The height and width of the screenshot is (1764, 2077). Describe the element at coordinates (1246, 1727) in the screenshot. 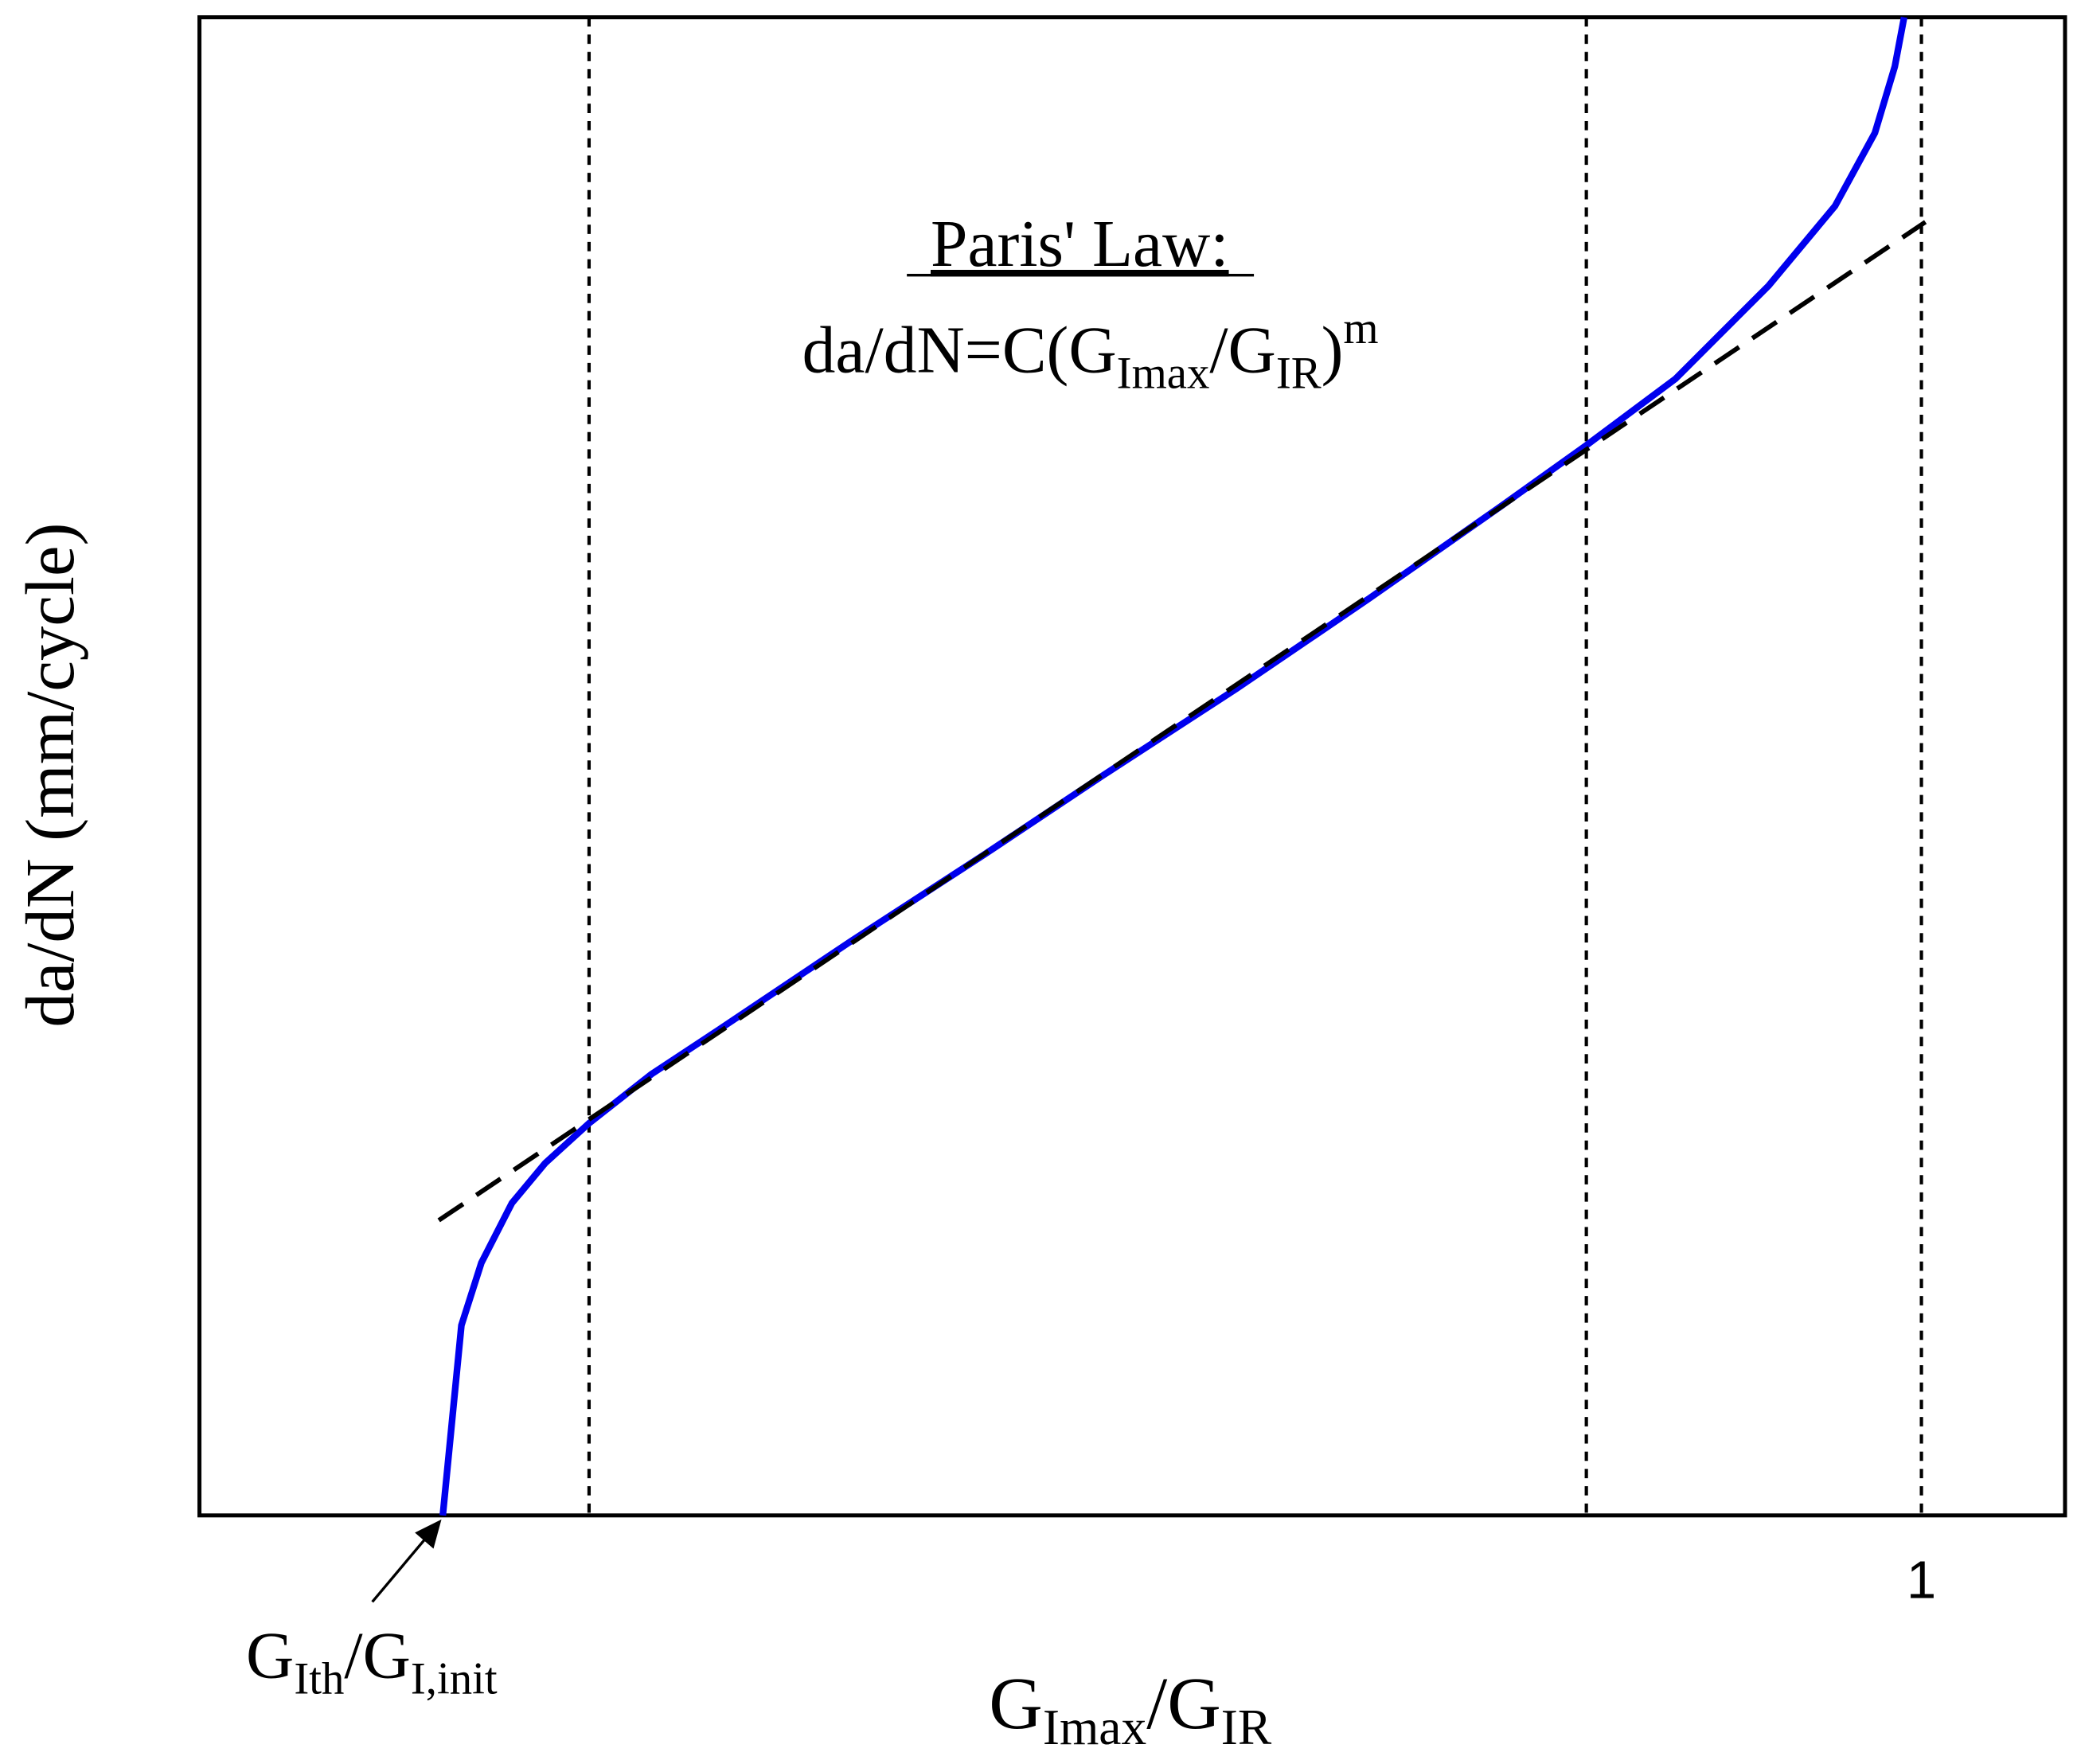

I see `label-sub: IR` at that location.